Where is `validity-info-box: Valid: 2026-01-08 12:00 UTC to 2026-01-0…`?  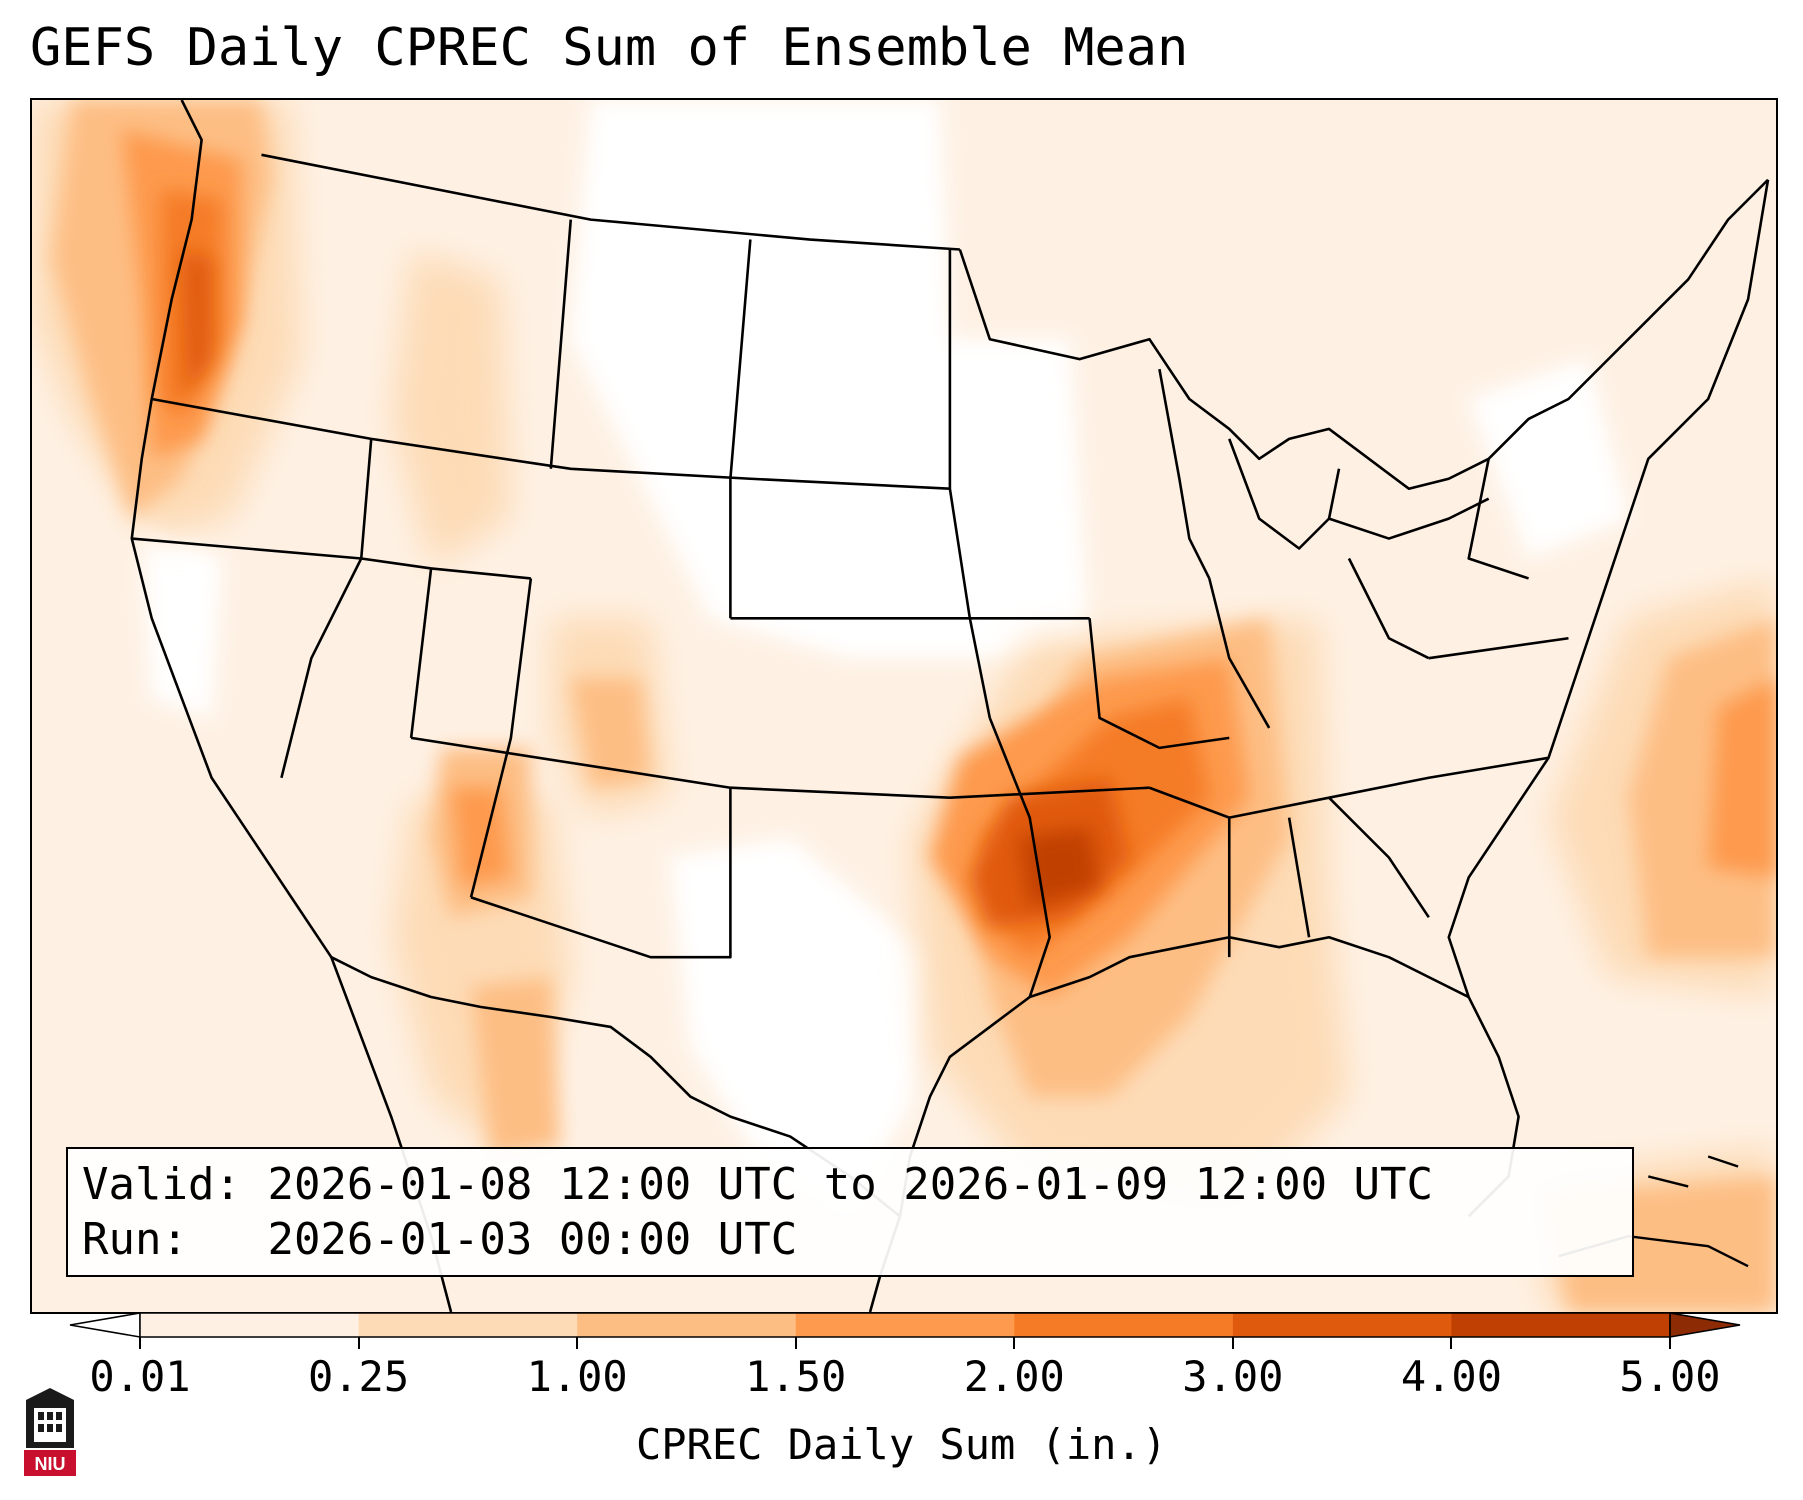 validity-info-box: Valid: 2026-01-08 12:00 UTC to 2026-01-0… is located at coordinates (850, 1212).